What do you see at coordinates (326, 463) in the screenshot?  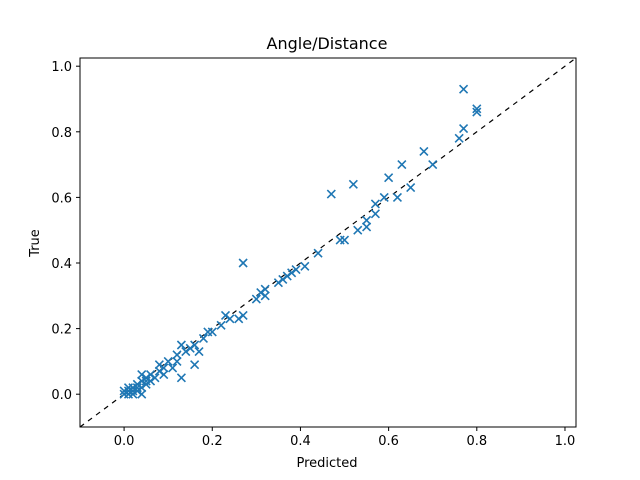 I see `x-axis-label: Predicted` at bounding box center [326, 463].